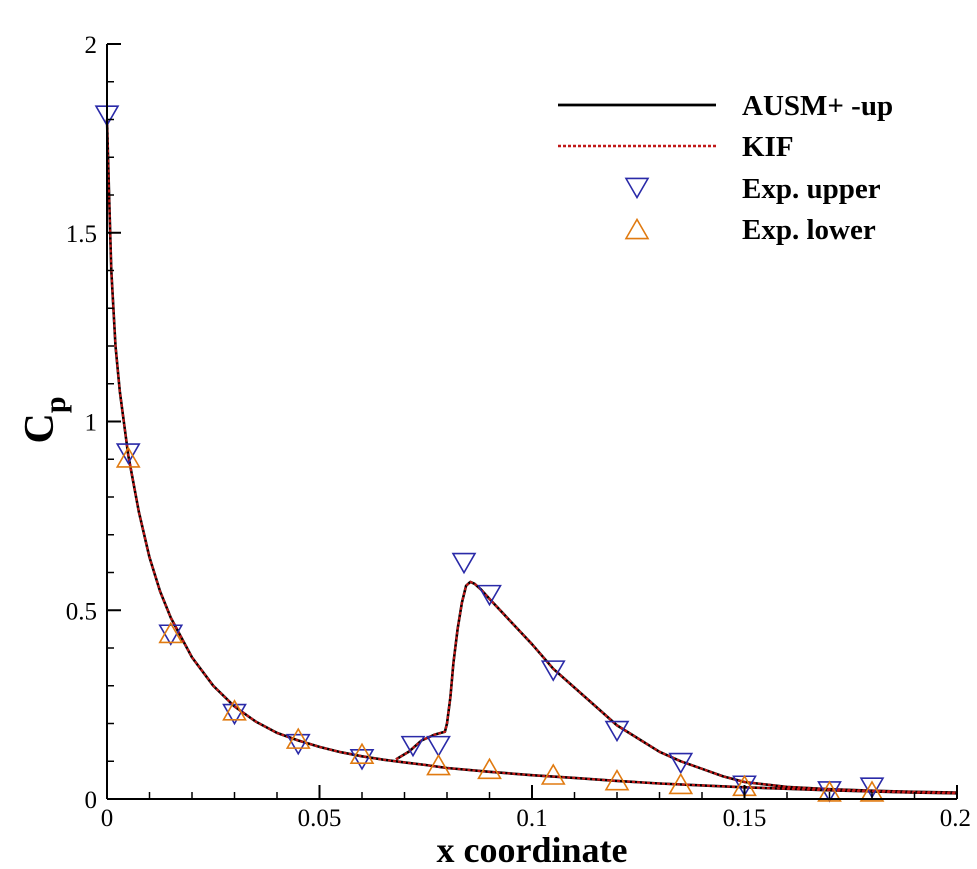 This screenshot has width=977, height=869. Describe the element at coordinates (81, 611) in the screenshot. I see `y-tick-label: 0.5` at that location.